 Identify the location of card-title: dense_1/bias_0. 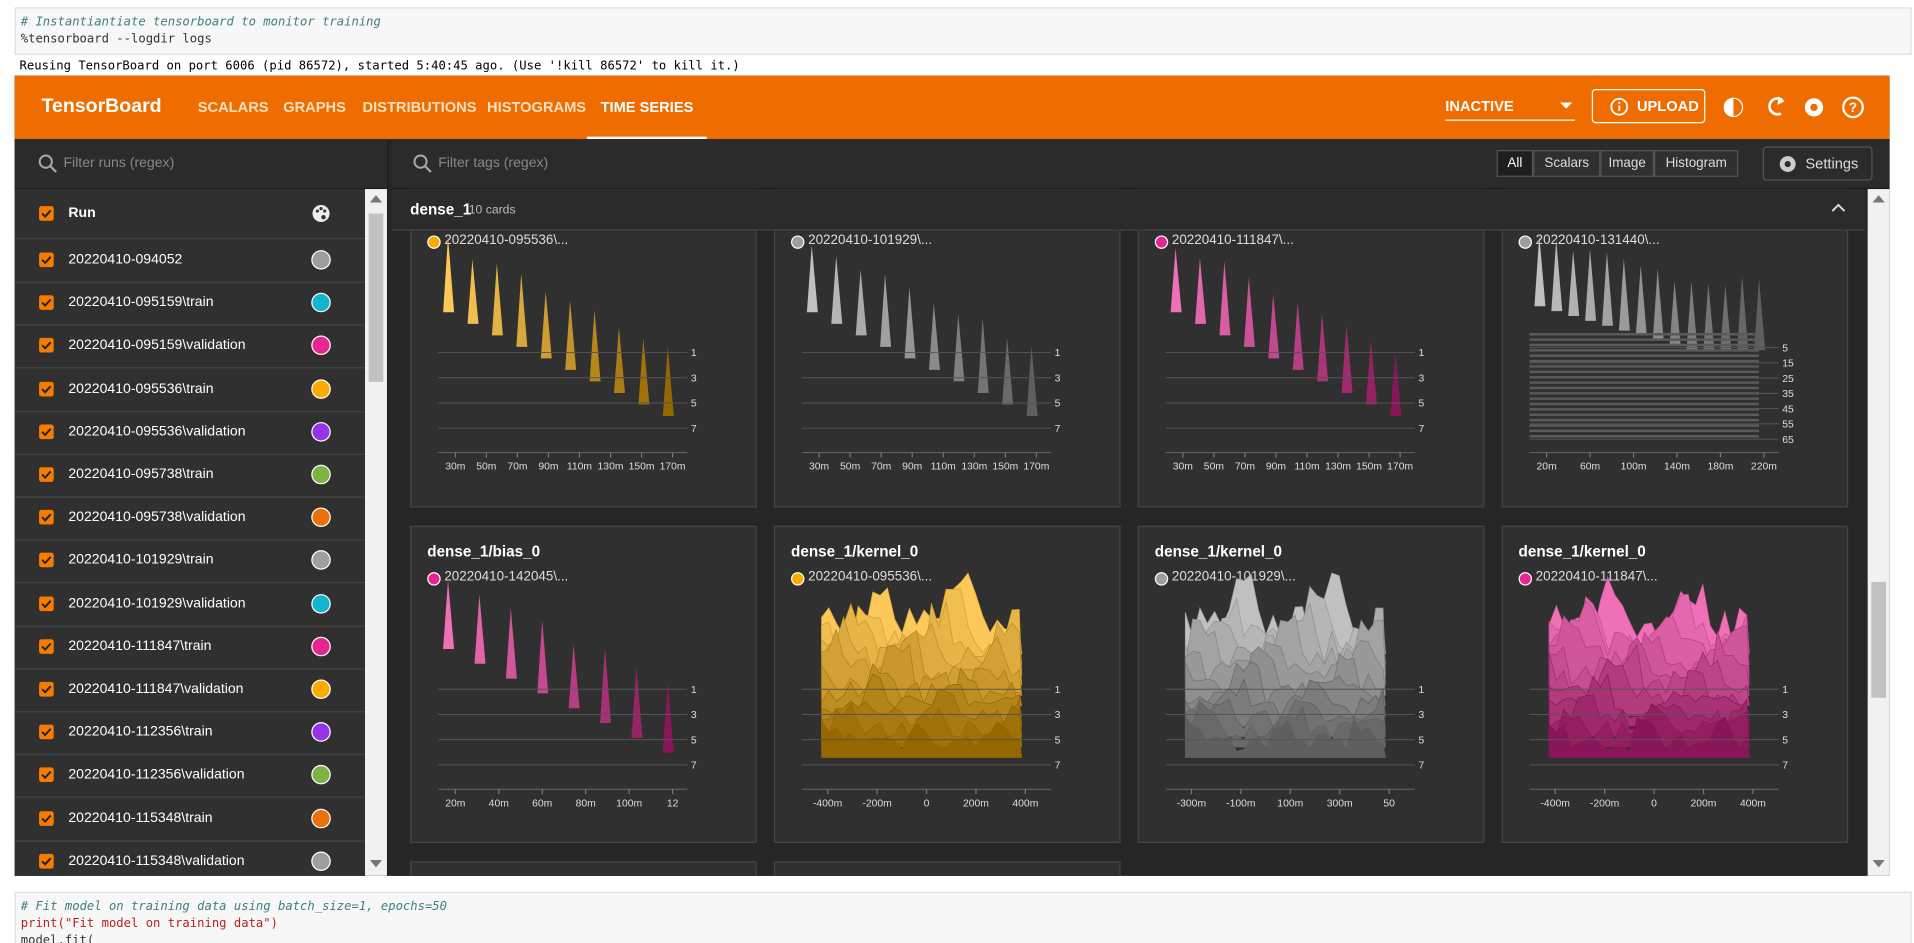
(484, 551).